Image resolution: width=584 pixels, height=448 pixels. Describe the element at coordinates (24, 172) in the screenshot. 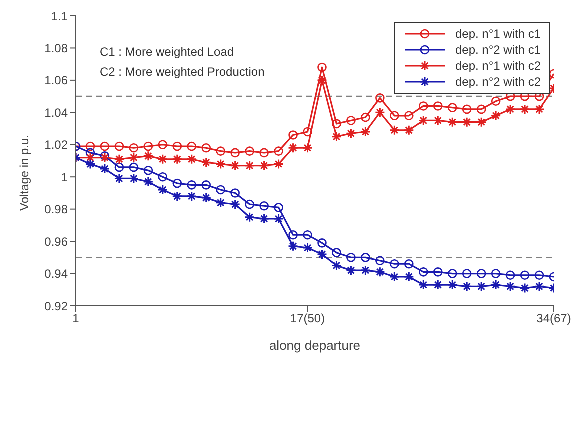

I see `y-axis-title: Voltage in p.u.` at that location.